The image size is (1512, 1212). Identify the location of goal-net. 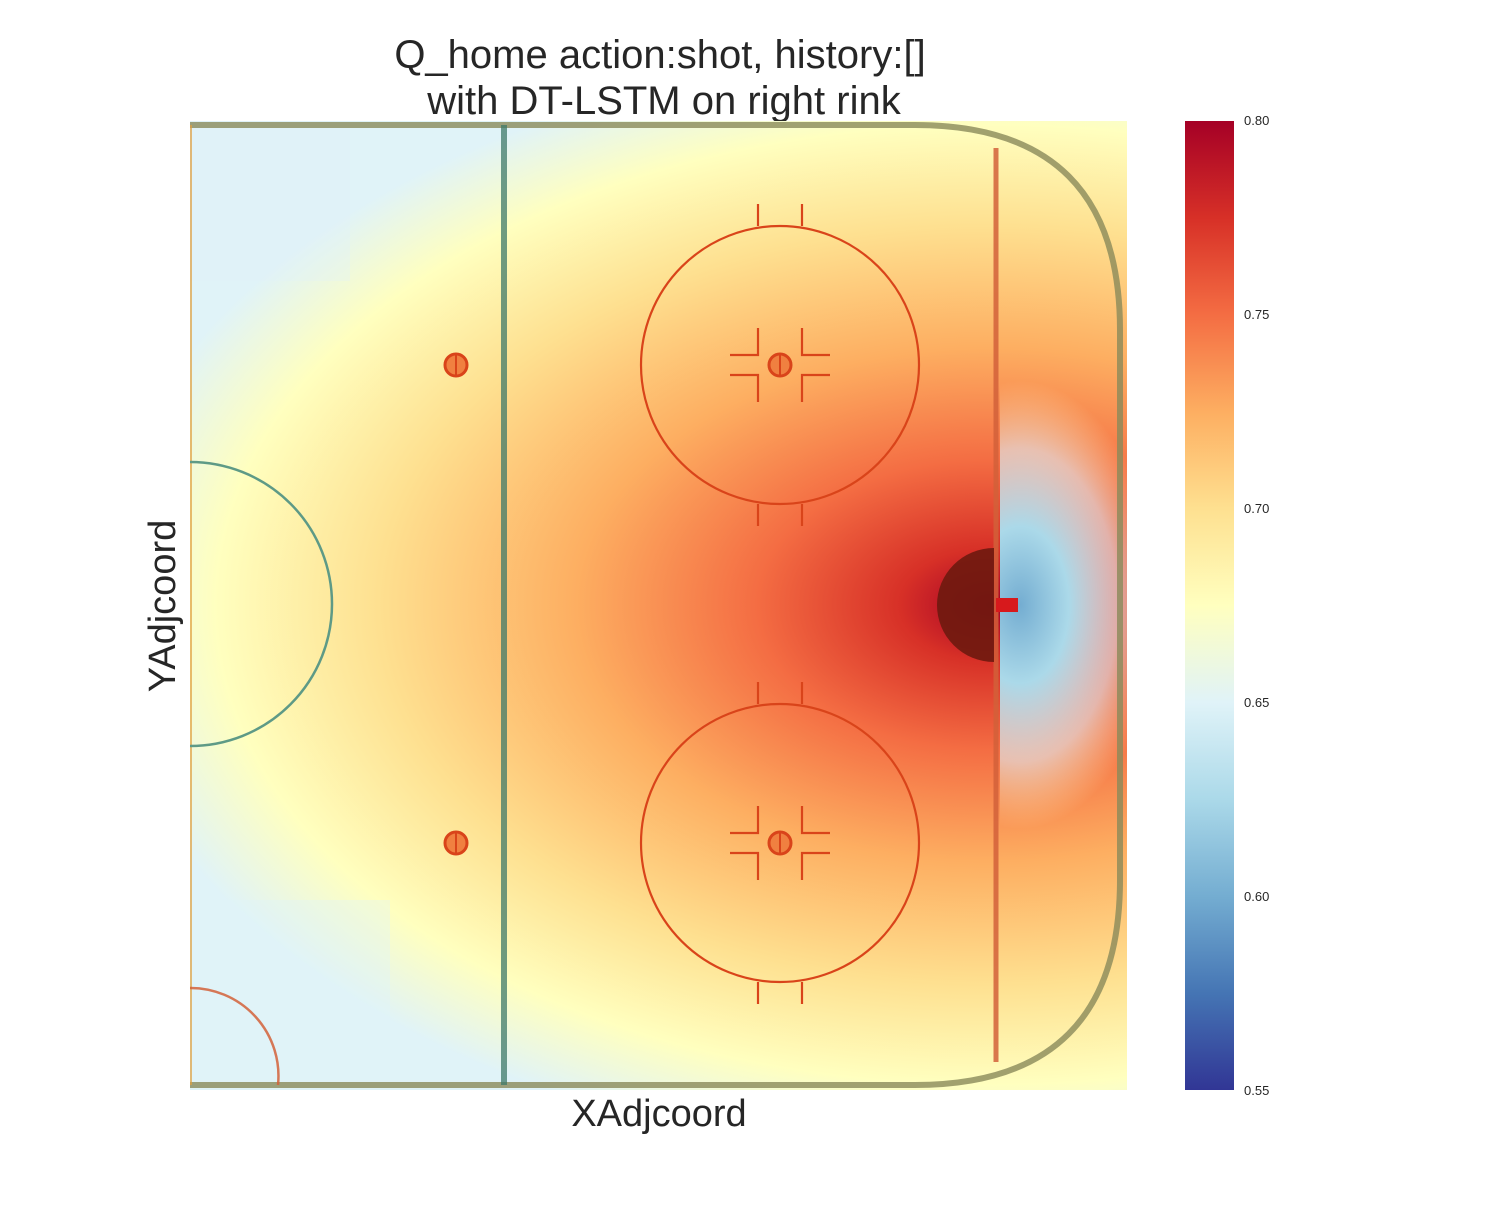
(1007, 605).